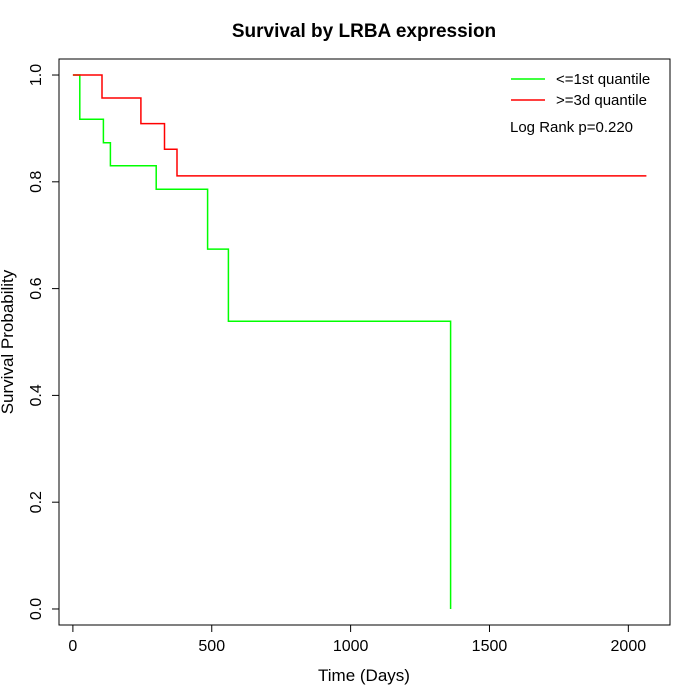 The height and width of the screenshot is (700, 700). I want to click on y-axis: 0.0 0.2 0.4 0.6 0.8 1.0, so click(44, 342).